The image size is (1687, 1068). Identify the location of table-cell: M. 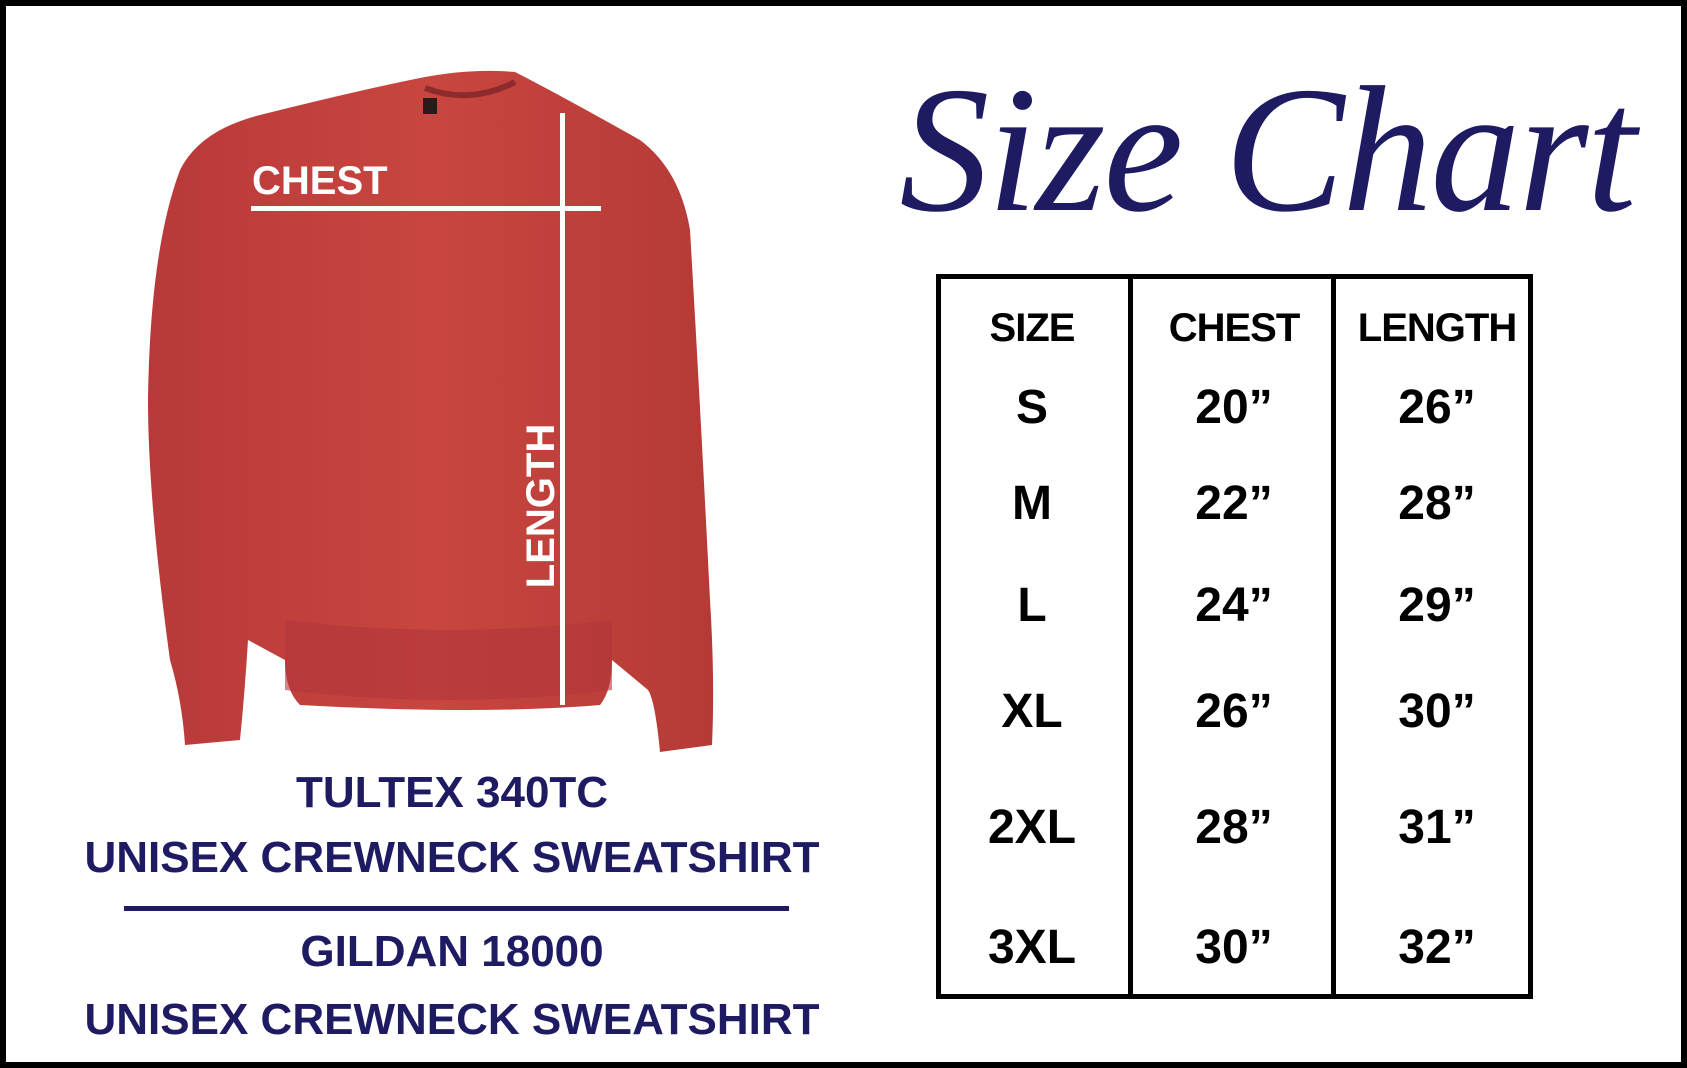
(1032, 503).